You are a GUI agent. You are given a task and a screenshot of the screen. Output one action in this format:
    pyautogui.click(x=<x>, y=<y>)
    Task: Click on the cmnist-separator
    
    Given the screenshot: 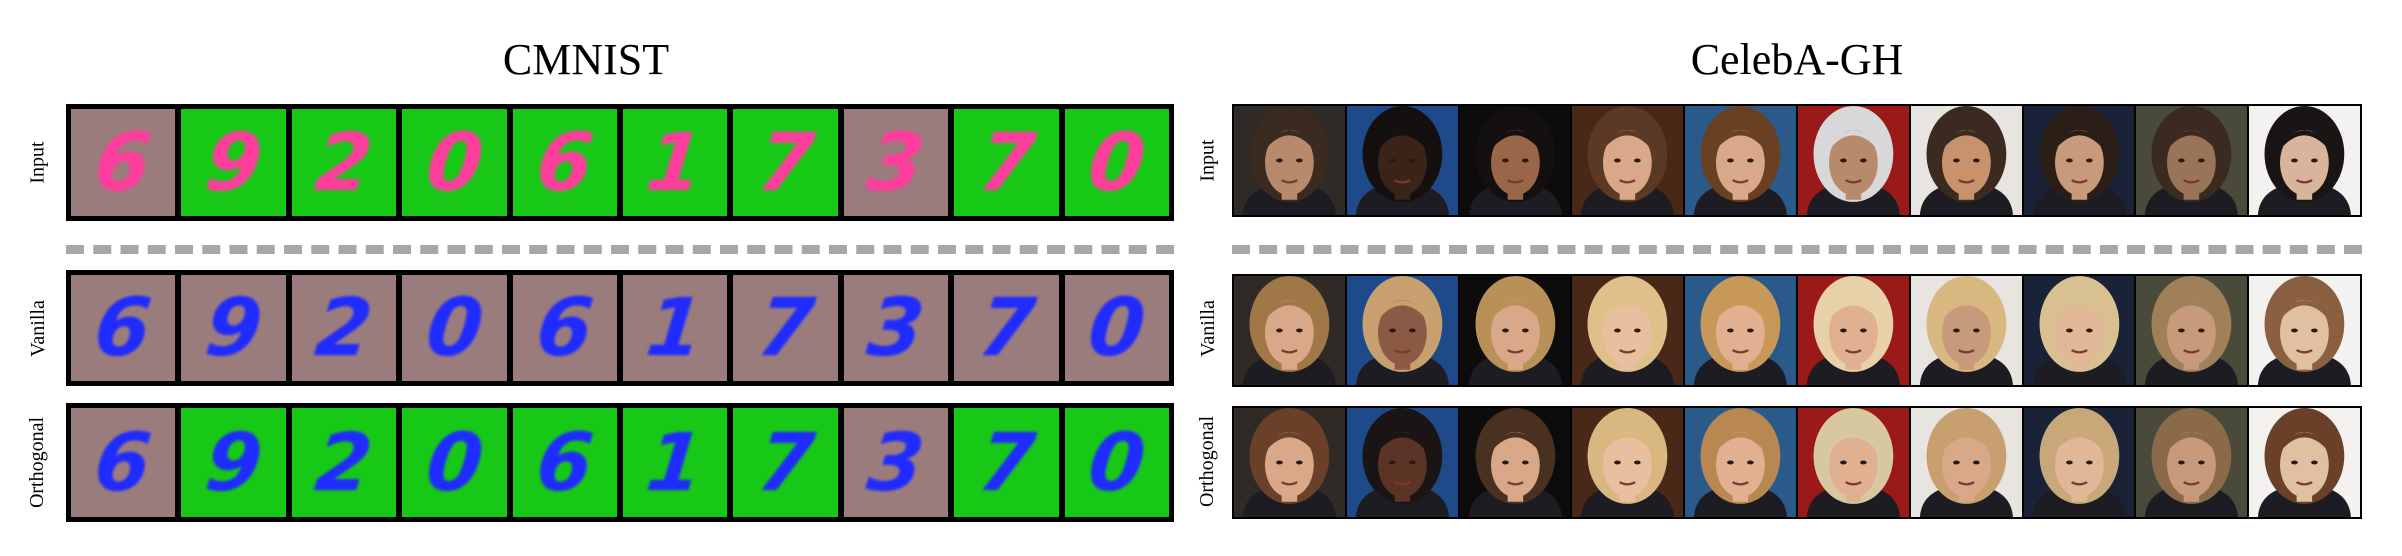 What is the action you would take?
    pyautogui.click(x=620, y=249)
    